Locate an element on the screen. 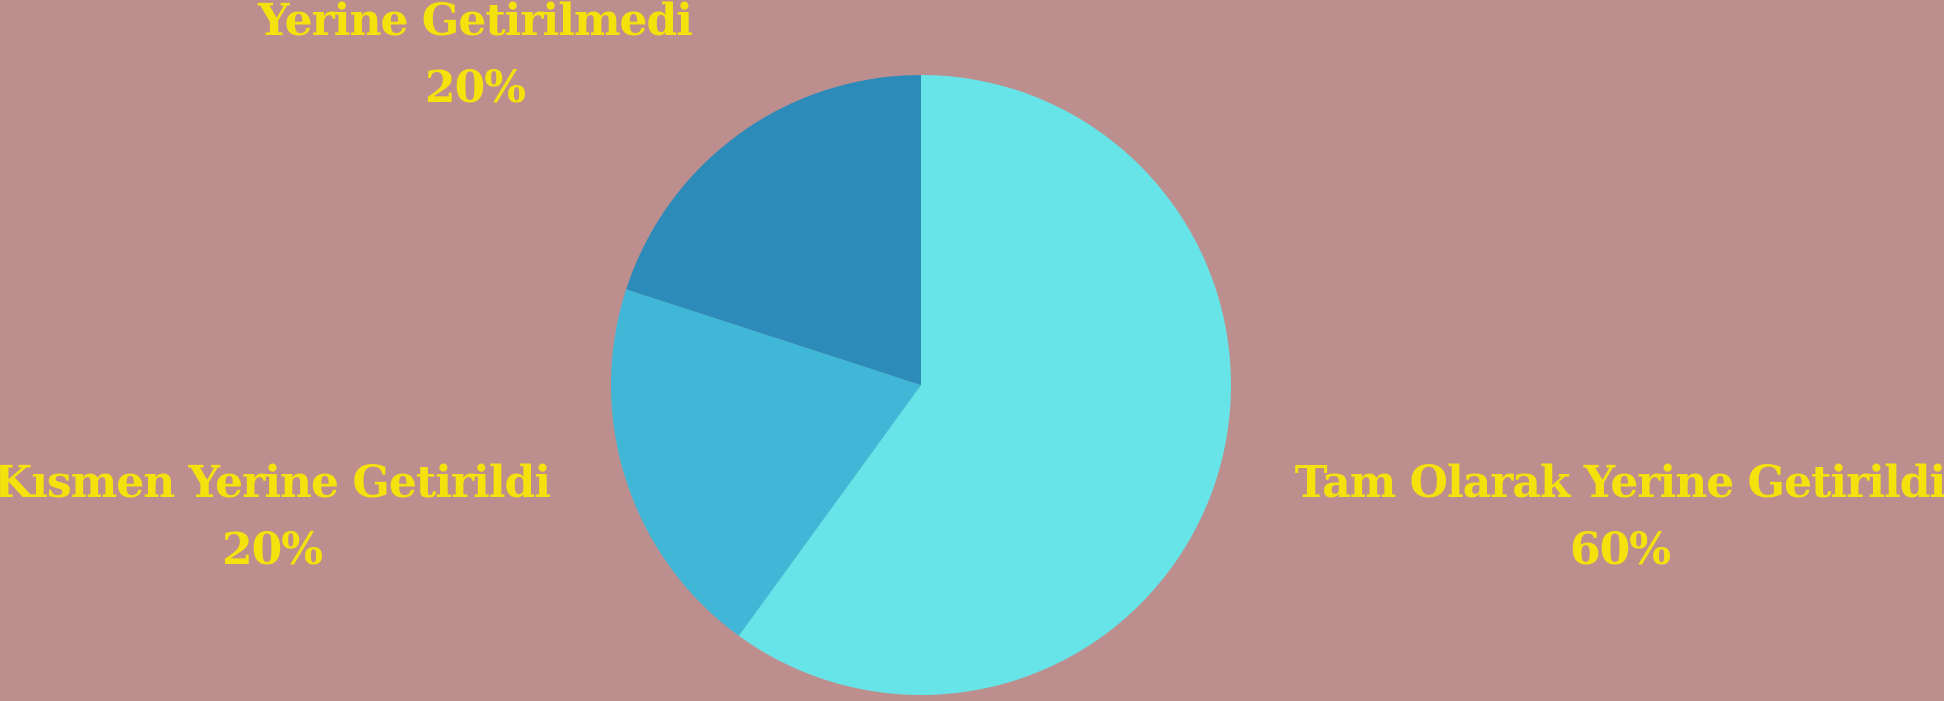 This screenshot has height=701, width=1944. slice-label-kismen: Kısmen Yerine Getirildi is located at coordinates (275, 482).